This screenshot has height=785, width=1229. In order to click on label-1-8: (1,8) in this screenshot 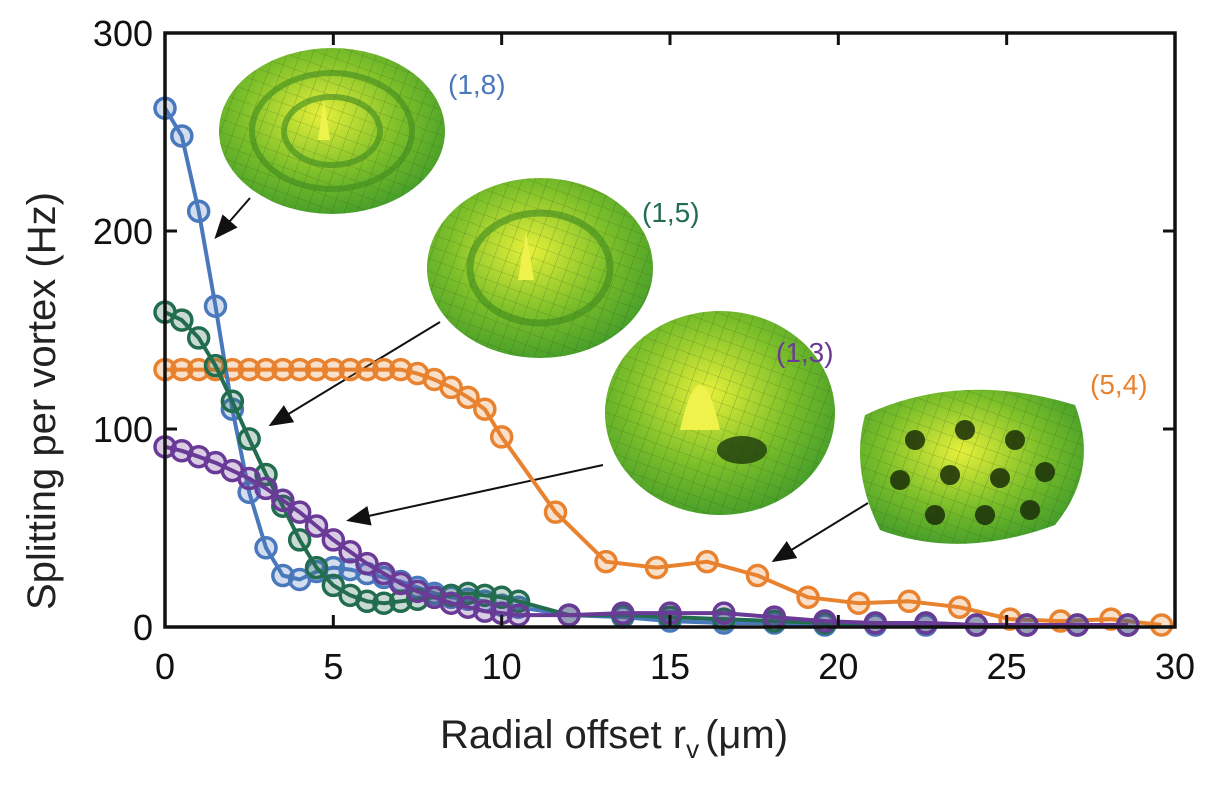, I will do `click(477, 84)`.